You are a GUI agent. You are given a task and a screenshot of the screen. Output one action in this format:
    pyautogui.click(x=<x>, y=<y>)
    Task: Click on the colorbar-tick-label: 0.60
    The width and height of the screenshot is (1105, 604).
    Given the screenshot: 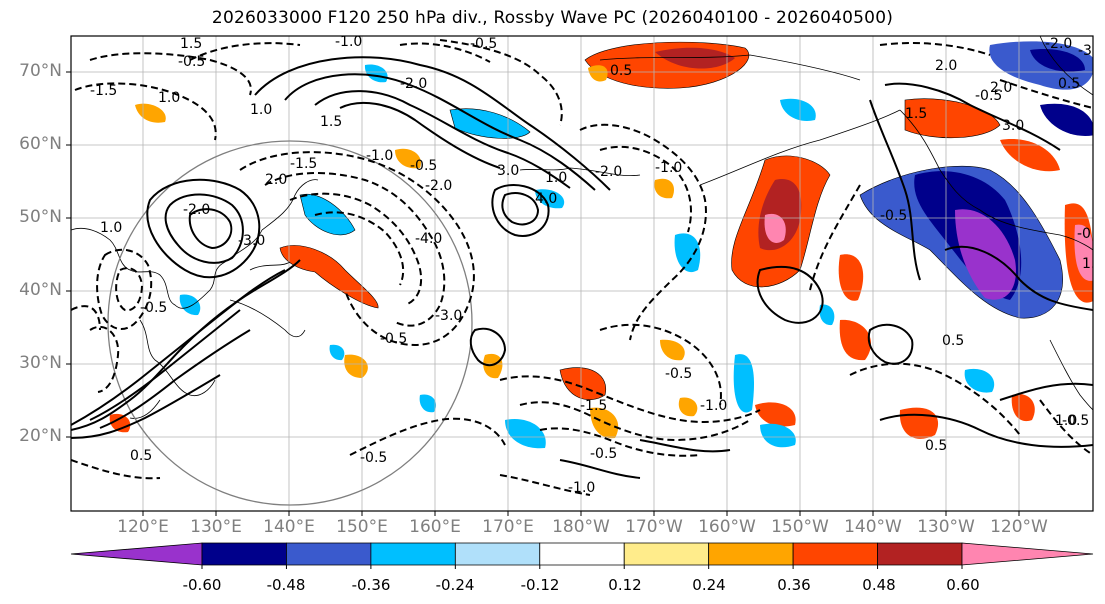 What is the action you would take?
    pyautogui.click(x=963, y=585)
    